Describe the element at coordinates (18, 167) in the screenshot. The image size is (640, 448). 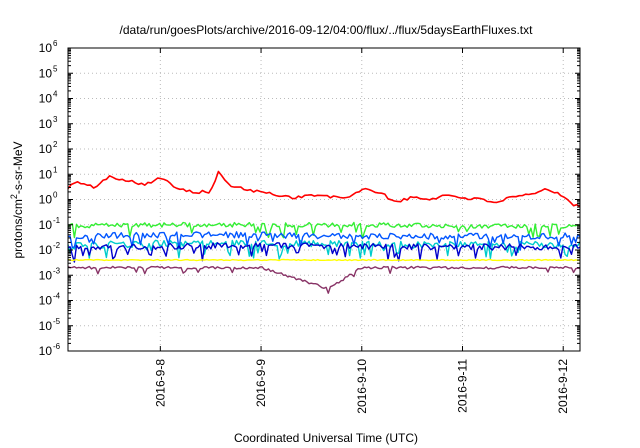
I see `y-axis-label-rest: -s-sr-MeV` at that location.